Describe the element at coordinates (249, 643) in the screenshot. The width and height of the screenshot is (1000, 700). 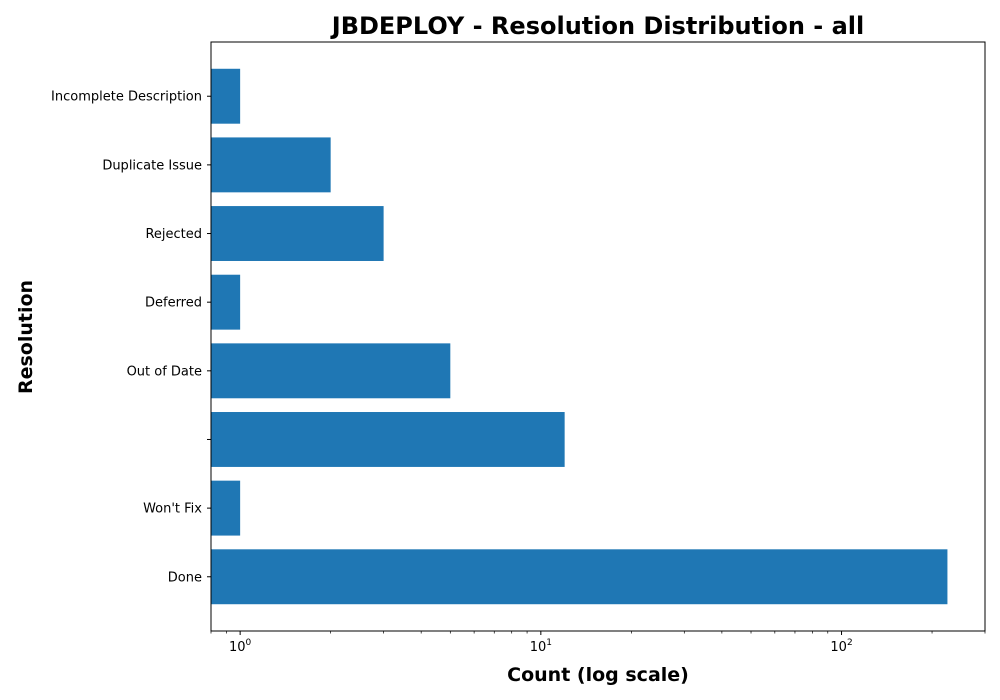
I see `x-tick-label-exponent: 0` at that location.